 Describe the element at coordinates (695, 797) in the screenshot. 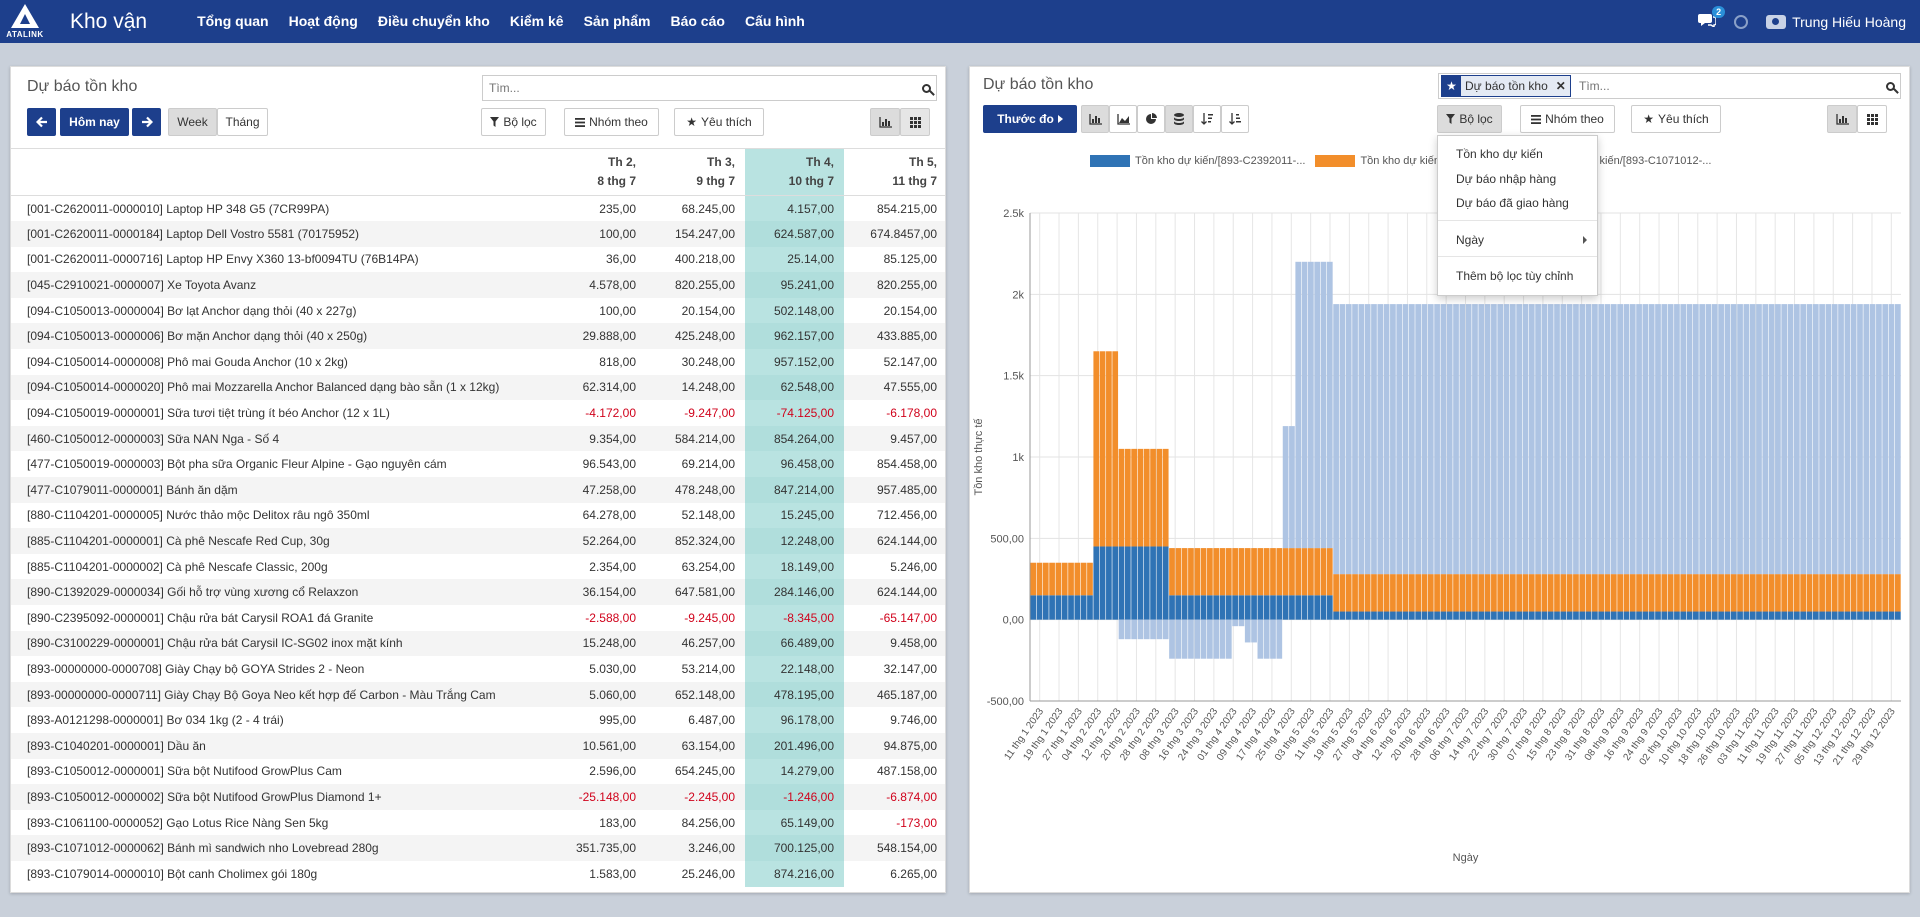

I see `quantity-cell: -2.245,00` at that location.